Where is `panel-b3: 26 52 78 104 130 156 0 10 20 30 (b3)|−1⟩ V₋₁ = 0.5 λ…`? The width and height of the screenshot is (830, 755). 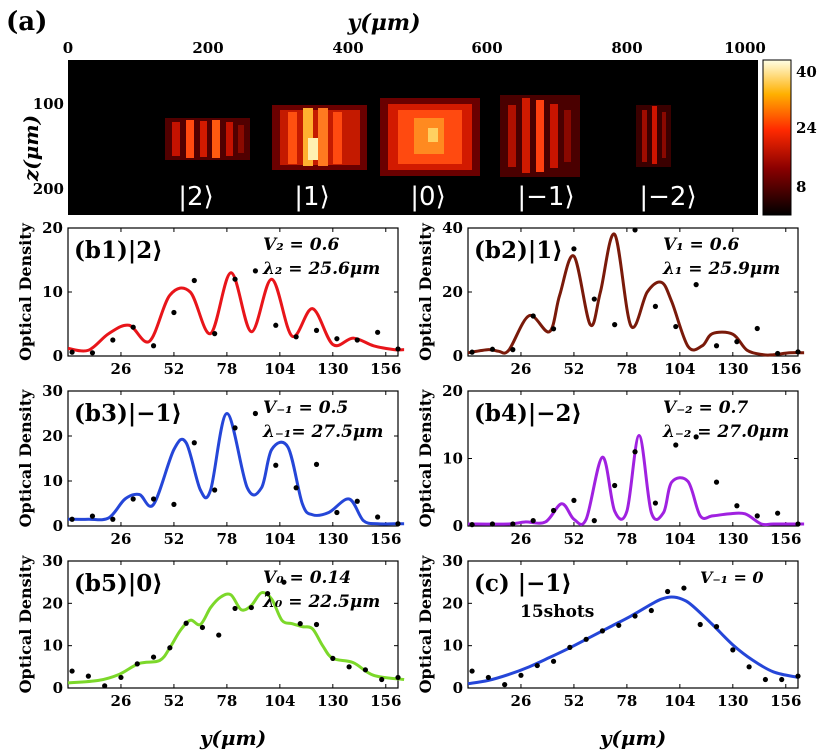
panel-b3: 26 52 78 104 130 156 0 10 20 30 (b3)|−1⟩ V₋₁ = 0.5 λ… is located at coordinates (210, 465).